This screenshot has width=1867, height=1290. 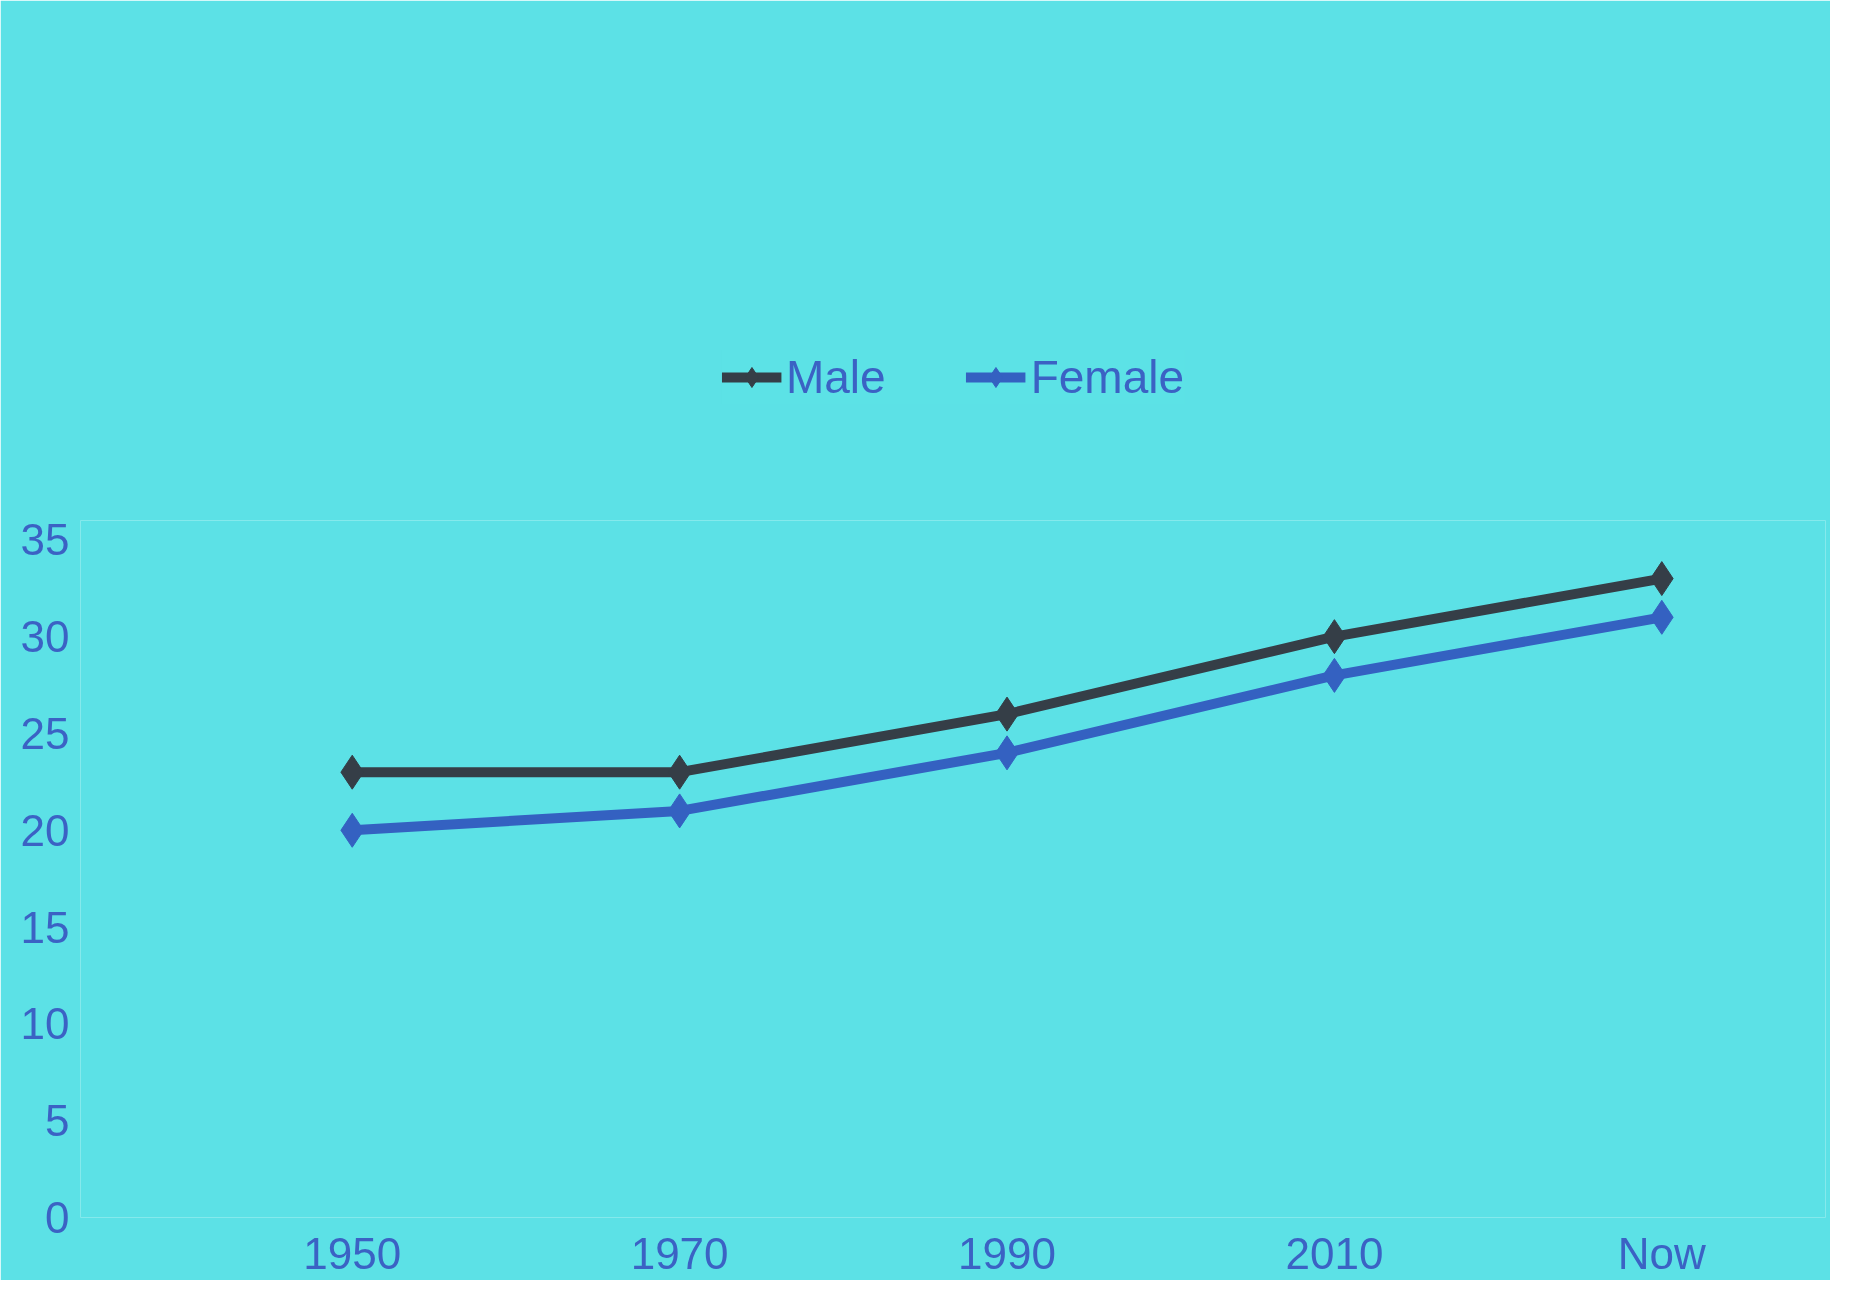 I want to click on y-tick-label: 20, so click(x=45, y=830).